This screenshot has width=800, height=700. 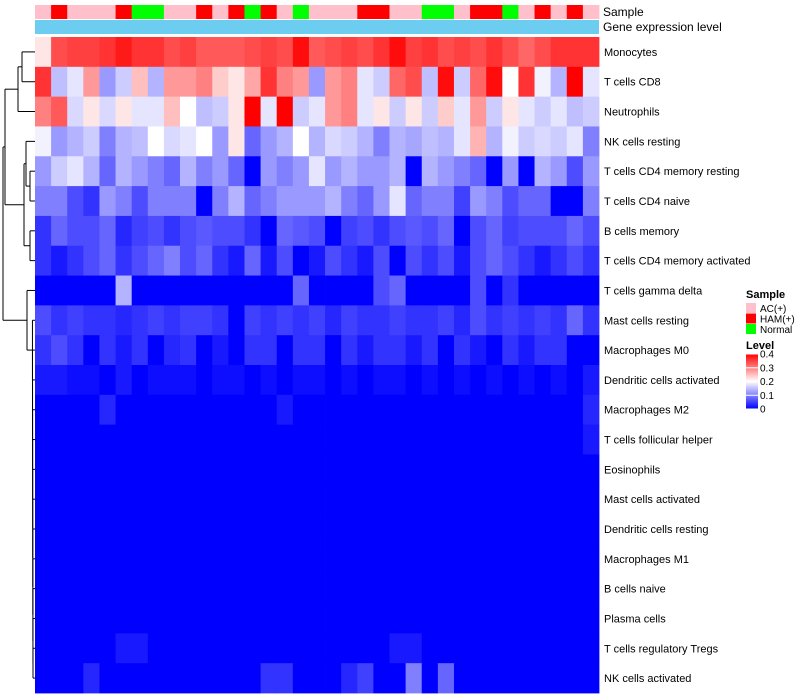 I want to click on legend-swatch, so click(x=751, y=318).